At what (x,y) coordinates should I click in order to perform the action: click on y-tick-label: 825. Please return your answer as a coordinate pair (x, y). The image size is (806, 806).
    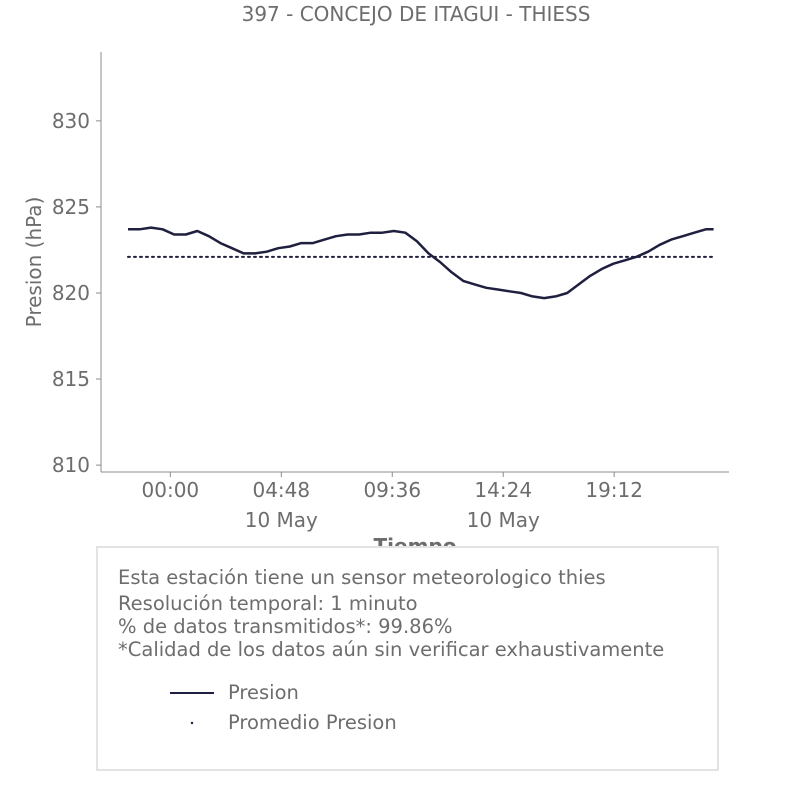
    Looking at the image, I should click on (71, 207).